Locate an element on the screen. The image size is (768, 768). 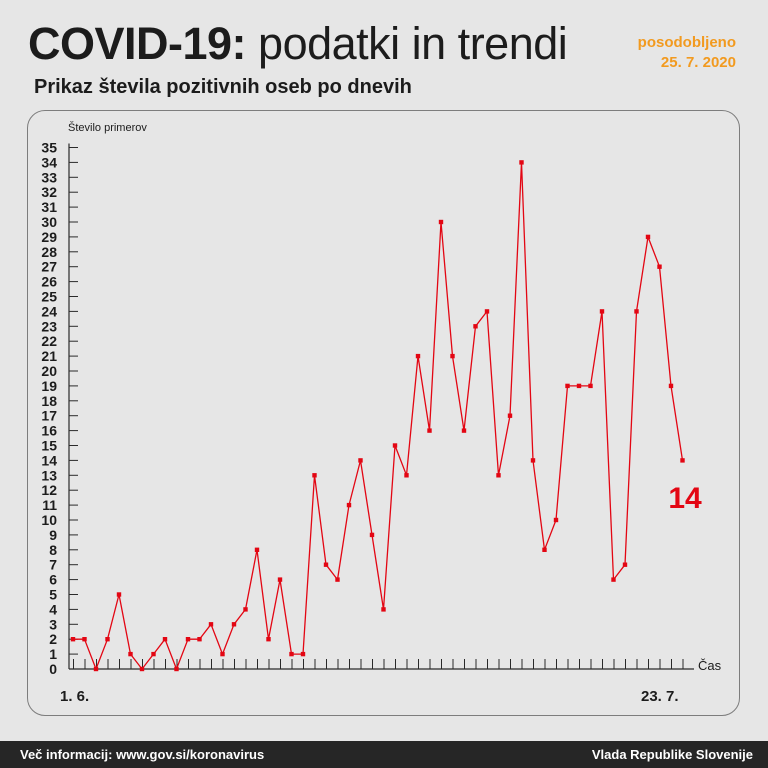
footer-source: Vlada Republike Slovenije is located at coordinates (672, 754).